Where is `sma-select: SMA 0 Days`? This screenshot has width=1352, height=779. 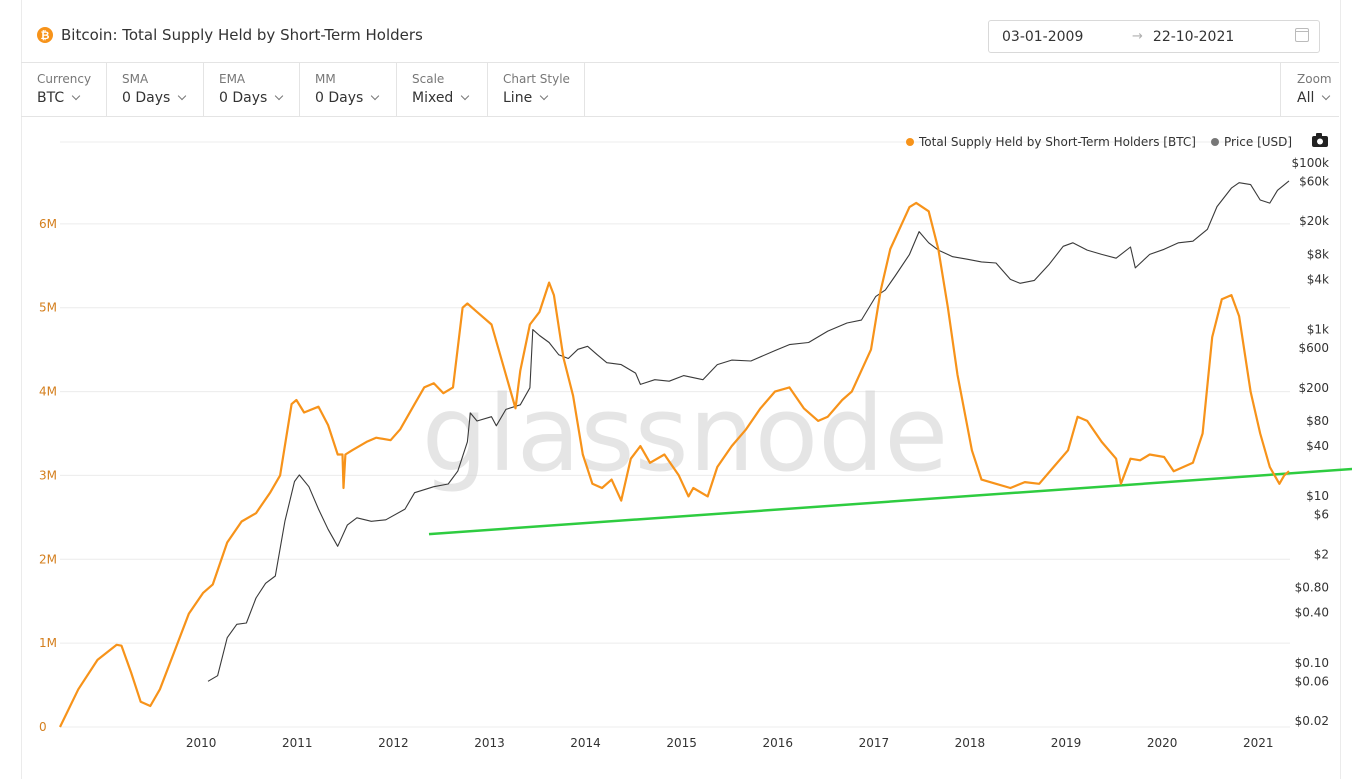 sma-select: SMA 0 Days is located at coordinates (155, 89).